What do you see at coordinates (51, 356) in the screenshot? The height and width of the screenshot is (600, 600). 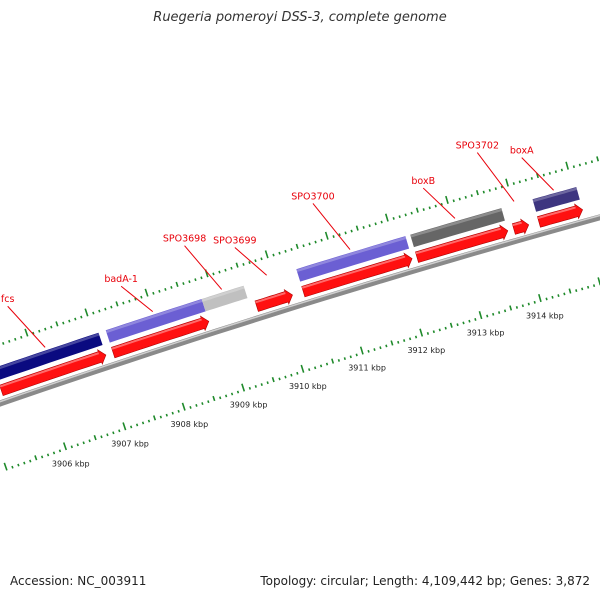 I see `gene-bar-fcs` at bounding box center [51, 356].